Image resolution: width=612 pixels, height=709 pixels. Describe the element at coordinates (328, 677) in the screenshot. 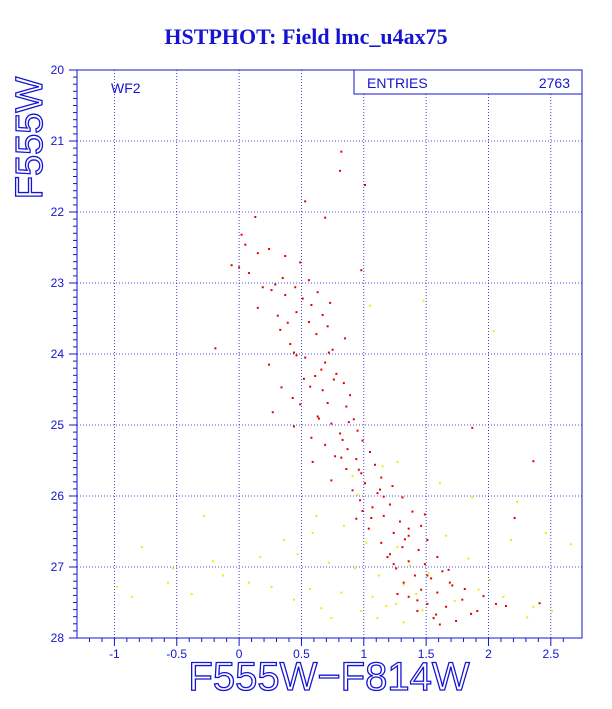

I see `x-axis-title: F555W−F814W` at that location.